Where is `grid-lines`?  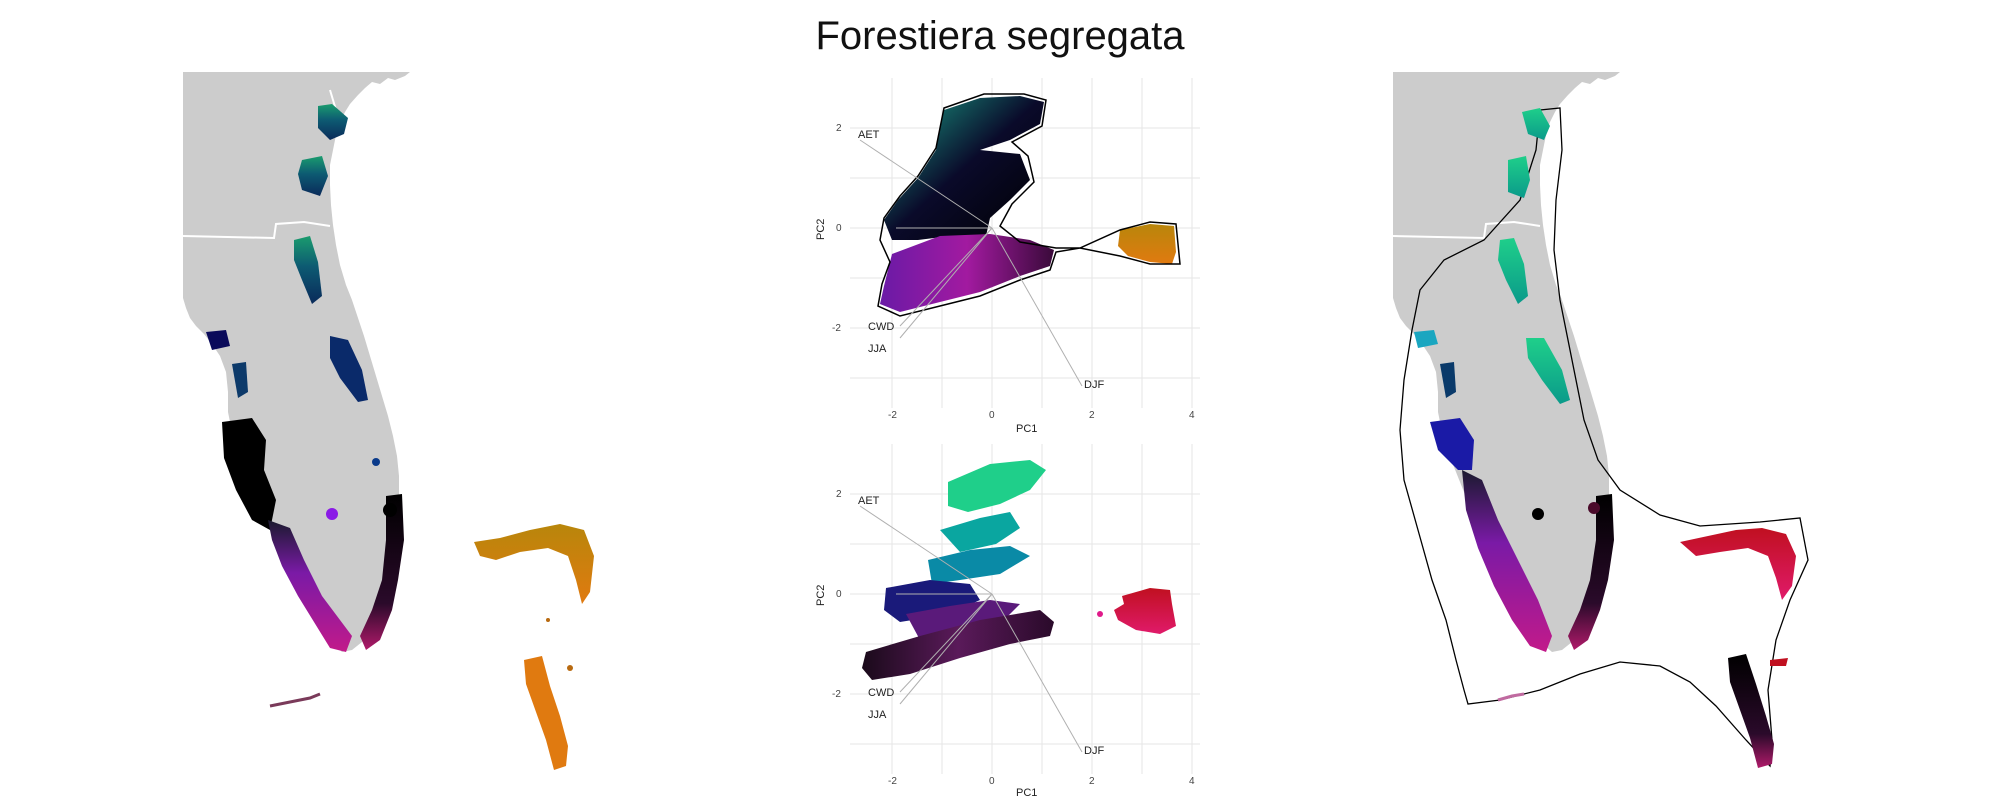
grid-lines is located at coordinates (1025, 609).